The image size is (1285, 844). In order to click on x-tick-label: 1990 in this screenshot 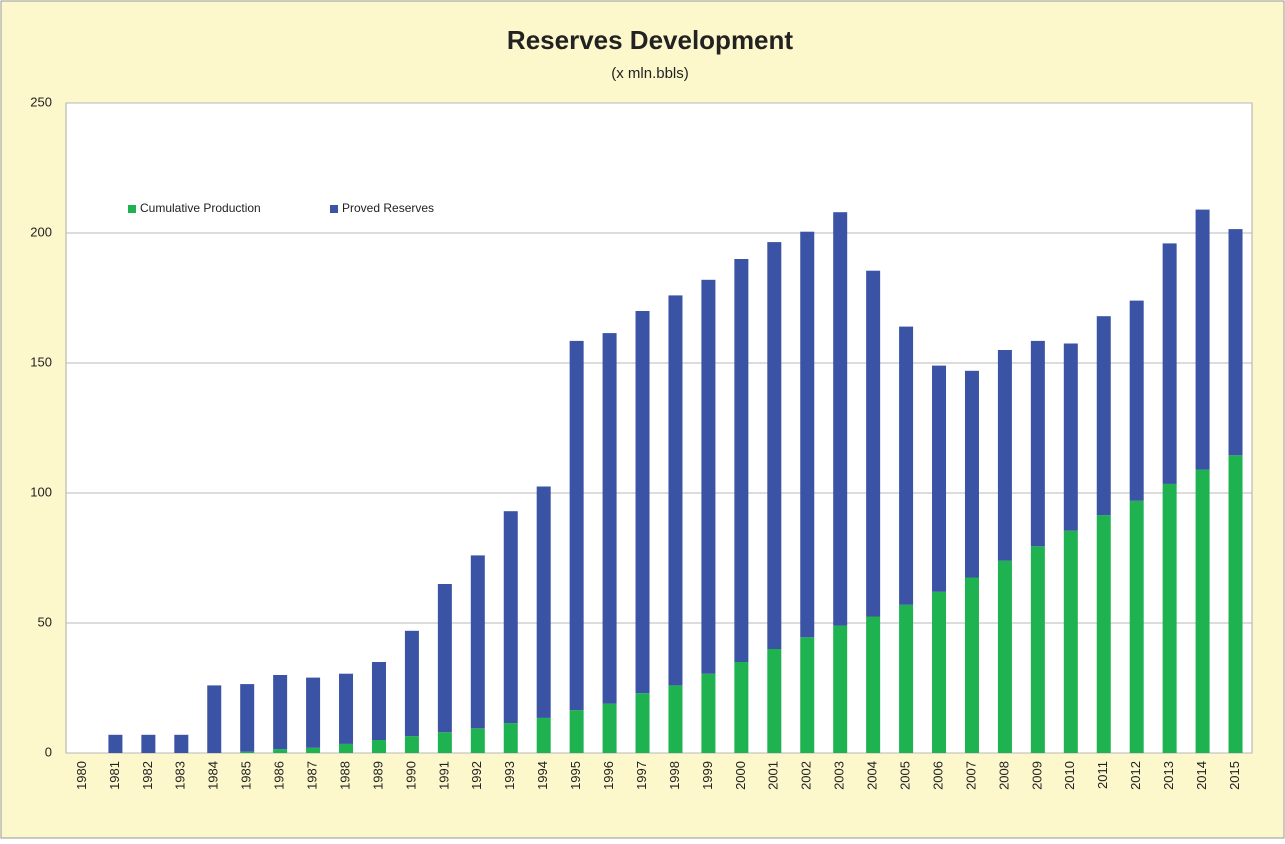, I will do `click(410, 775)`.